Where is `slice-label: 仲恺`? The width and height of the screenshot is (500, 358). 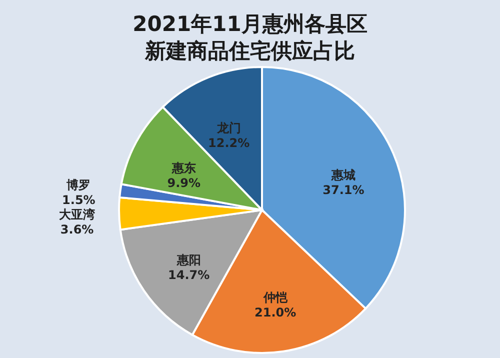 slice-label: 仲恺 is located at coordinates (275, 297).